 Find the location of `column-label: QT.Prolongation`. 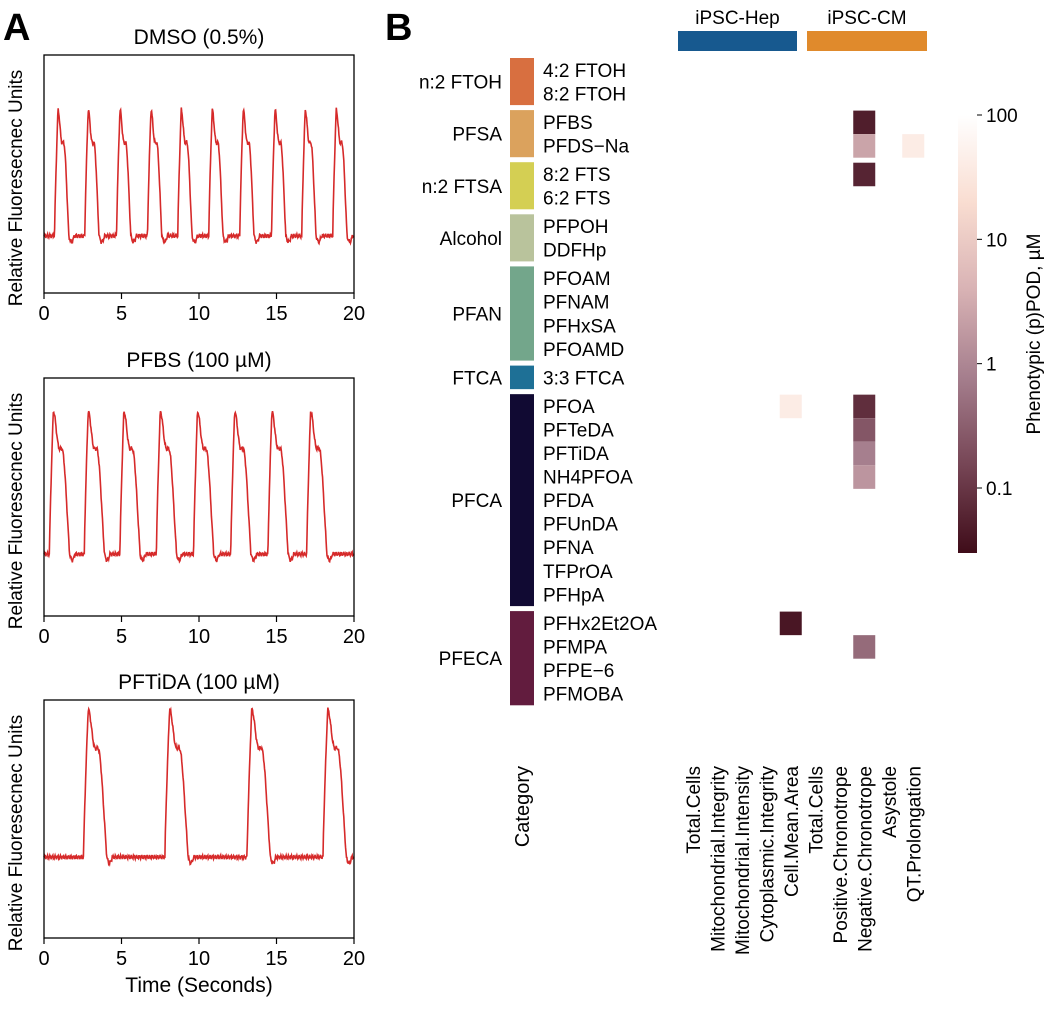

column-label: QT.Prolongation is located at coordinates (914, 834).